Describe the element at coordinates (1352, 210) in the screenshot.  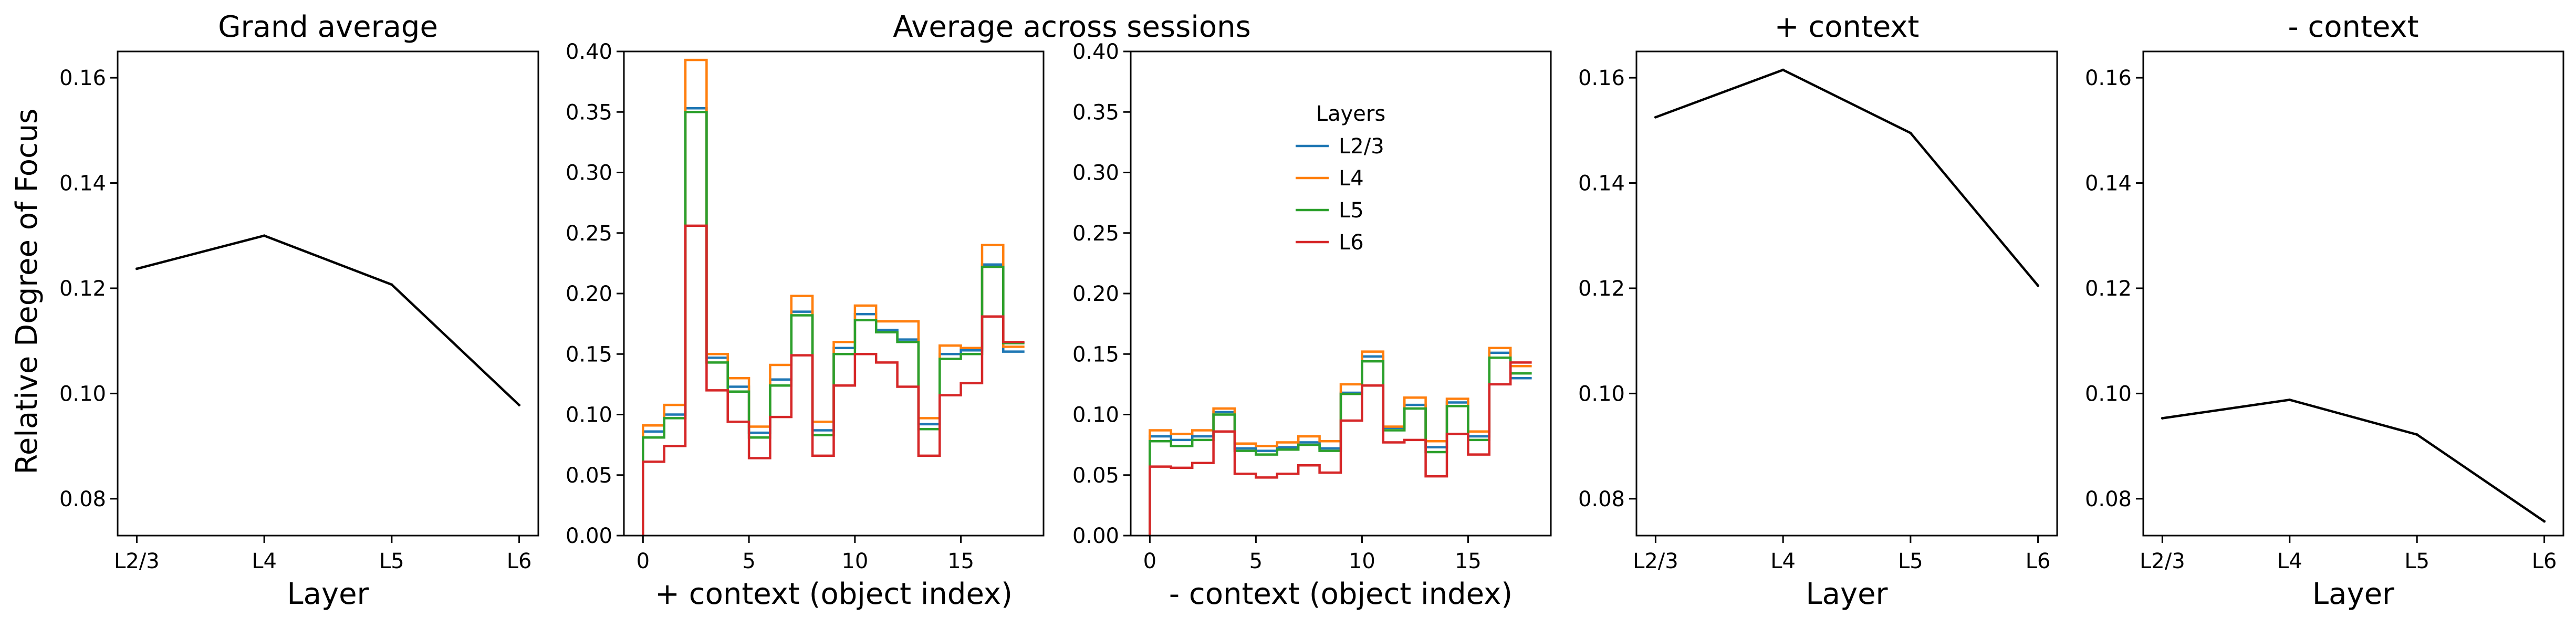
I see `legend-label: L5` at that location.